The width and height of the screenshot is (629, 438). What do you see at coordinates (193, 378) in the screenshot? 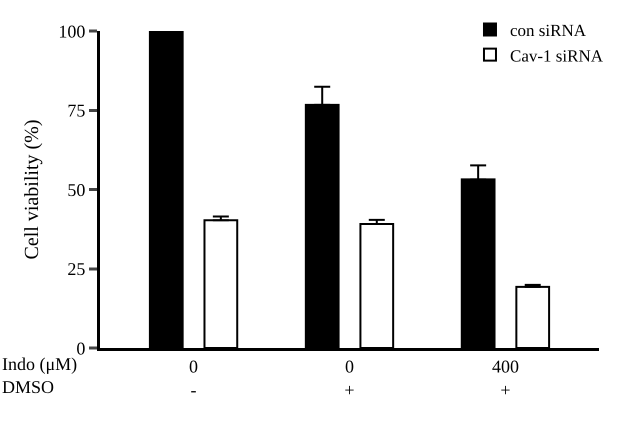
I see `x-tick-label: 0 -` at bounding box center [193, 378].